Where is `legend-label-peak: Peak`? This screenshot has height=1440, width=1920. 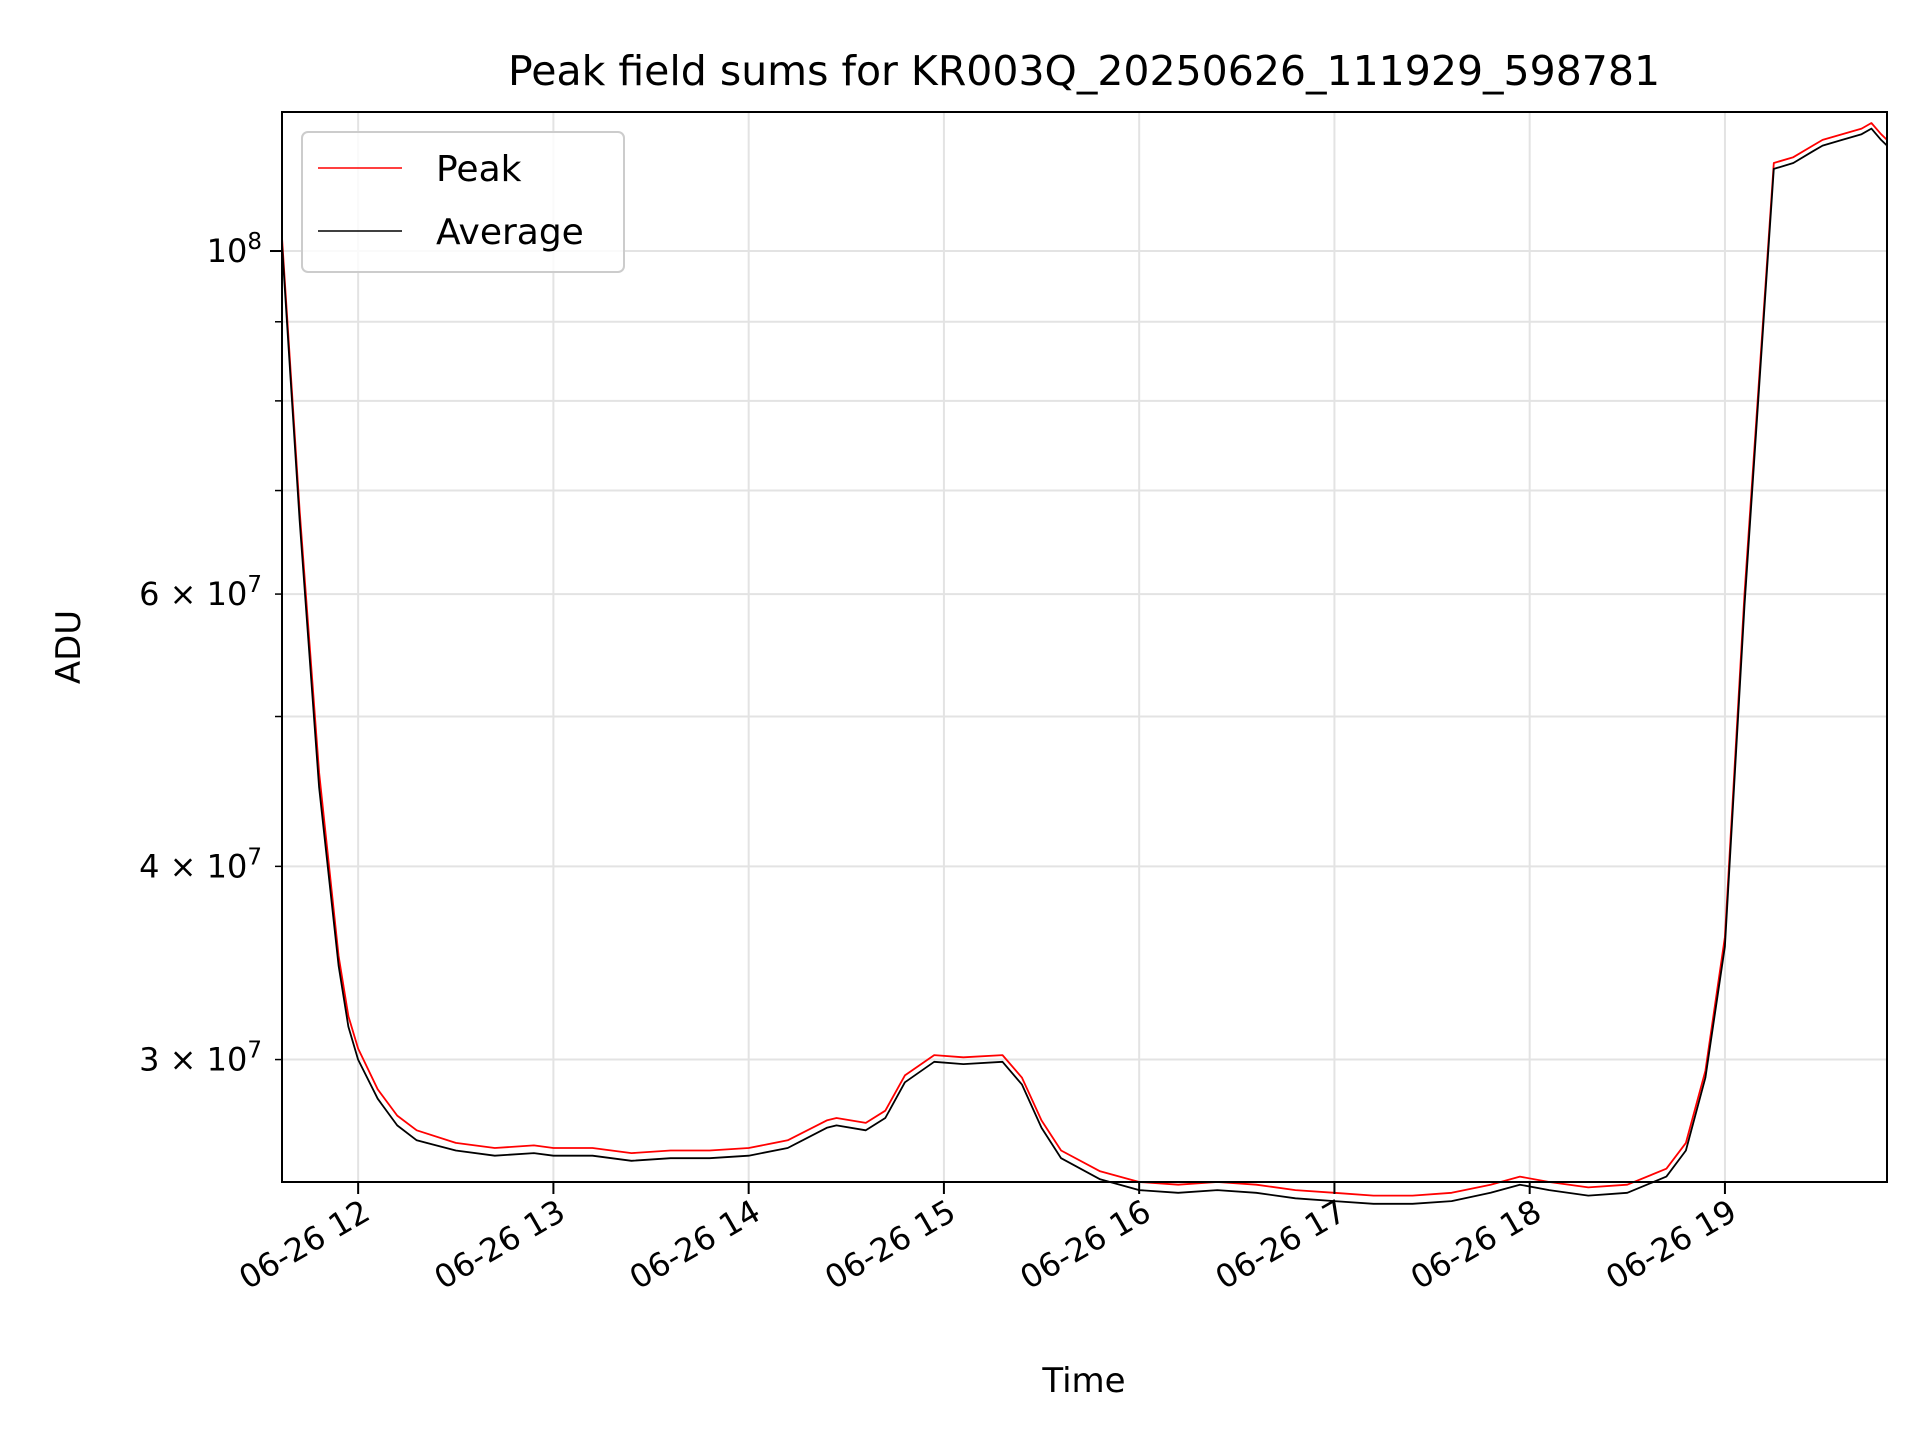 legend-label-peak: Peak is located at coordinates (479, 169).